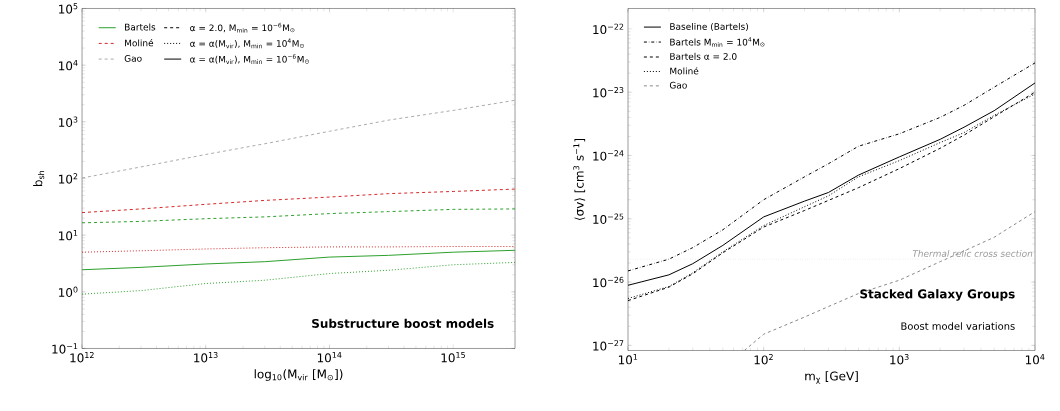 This screenshot has width=1060, height=411. I want to click on legend-label: Baseline (Bartels), so click(709, 26).